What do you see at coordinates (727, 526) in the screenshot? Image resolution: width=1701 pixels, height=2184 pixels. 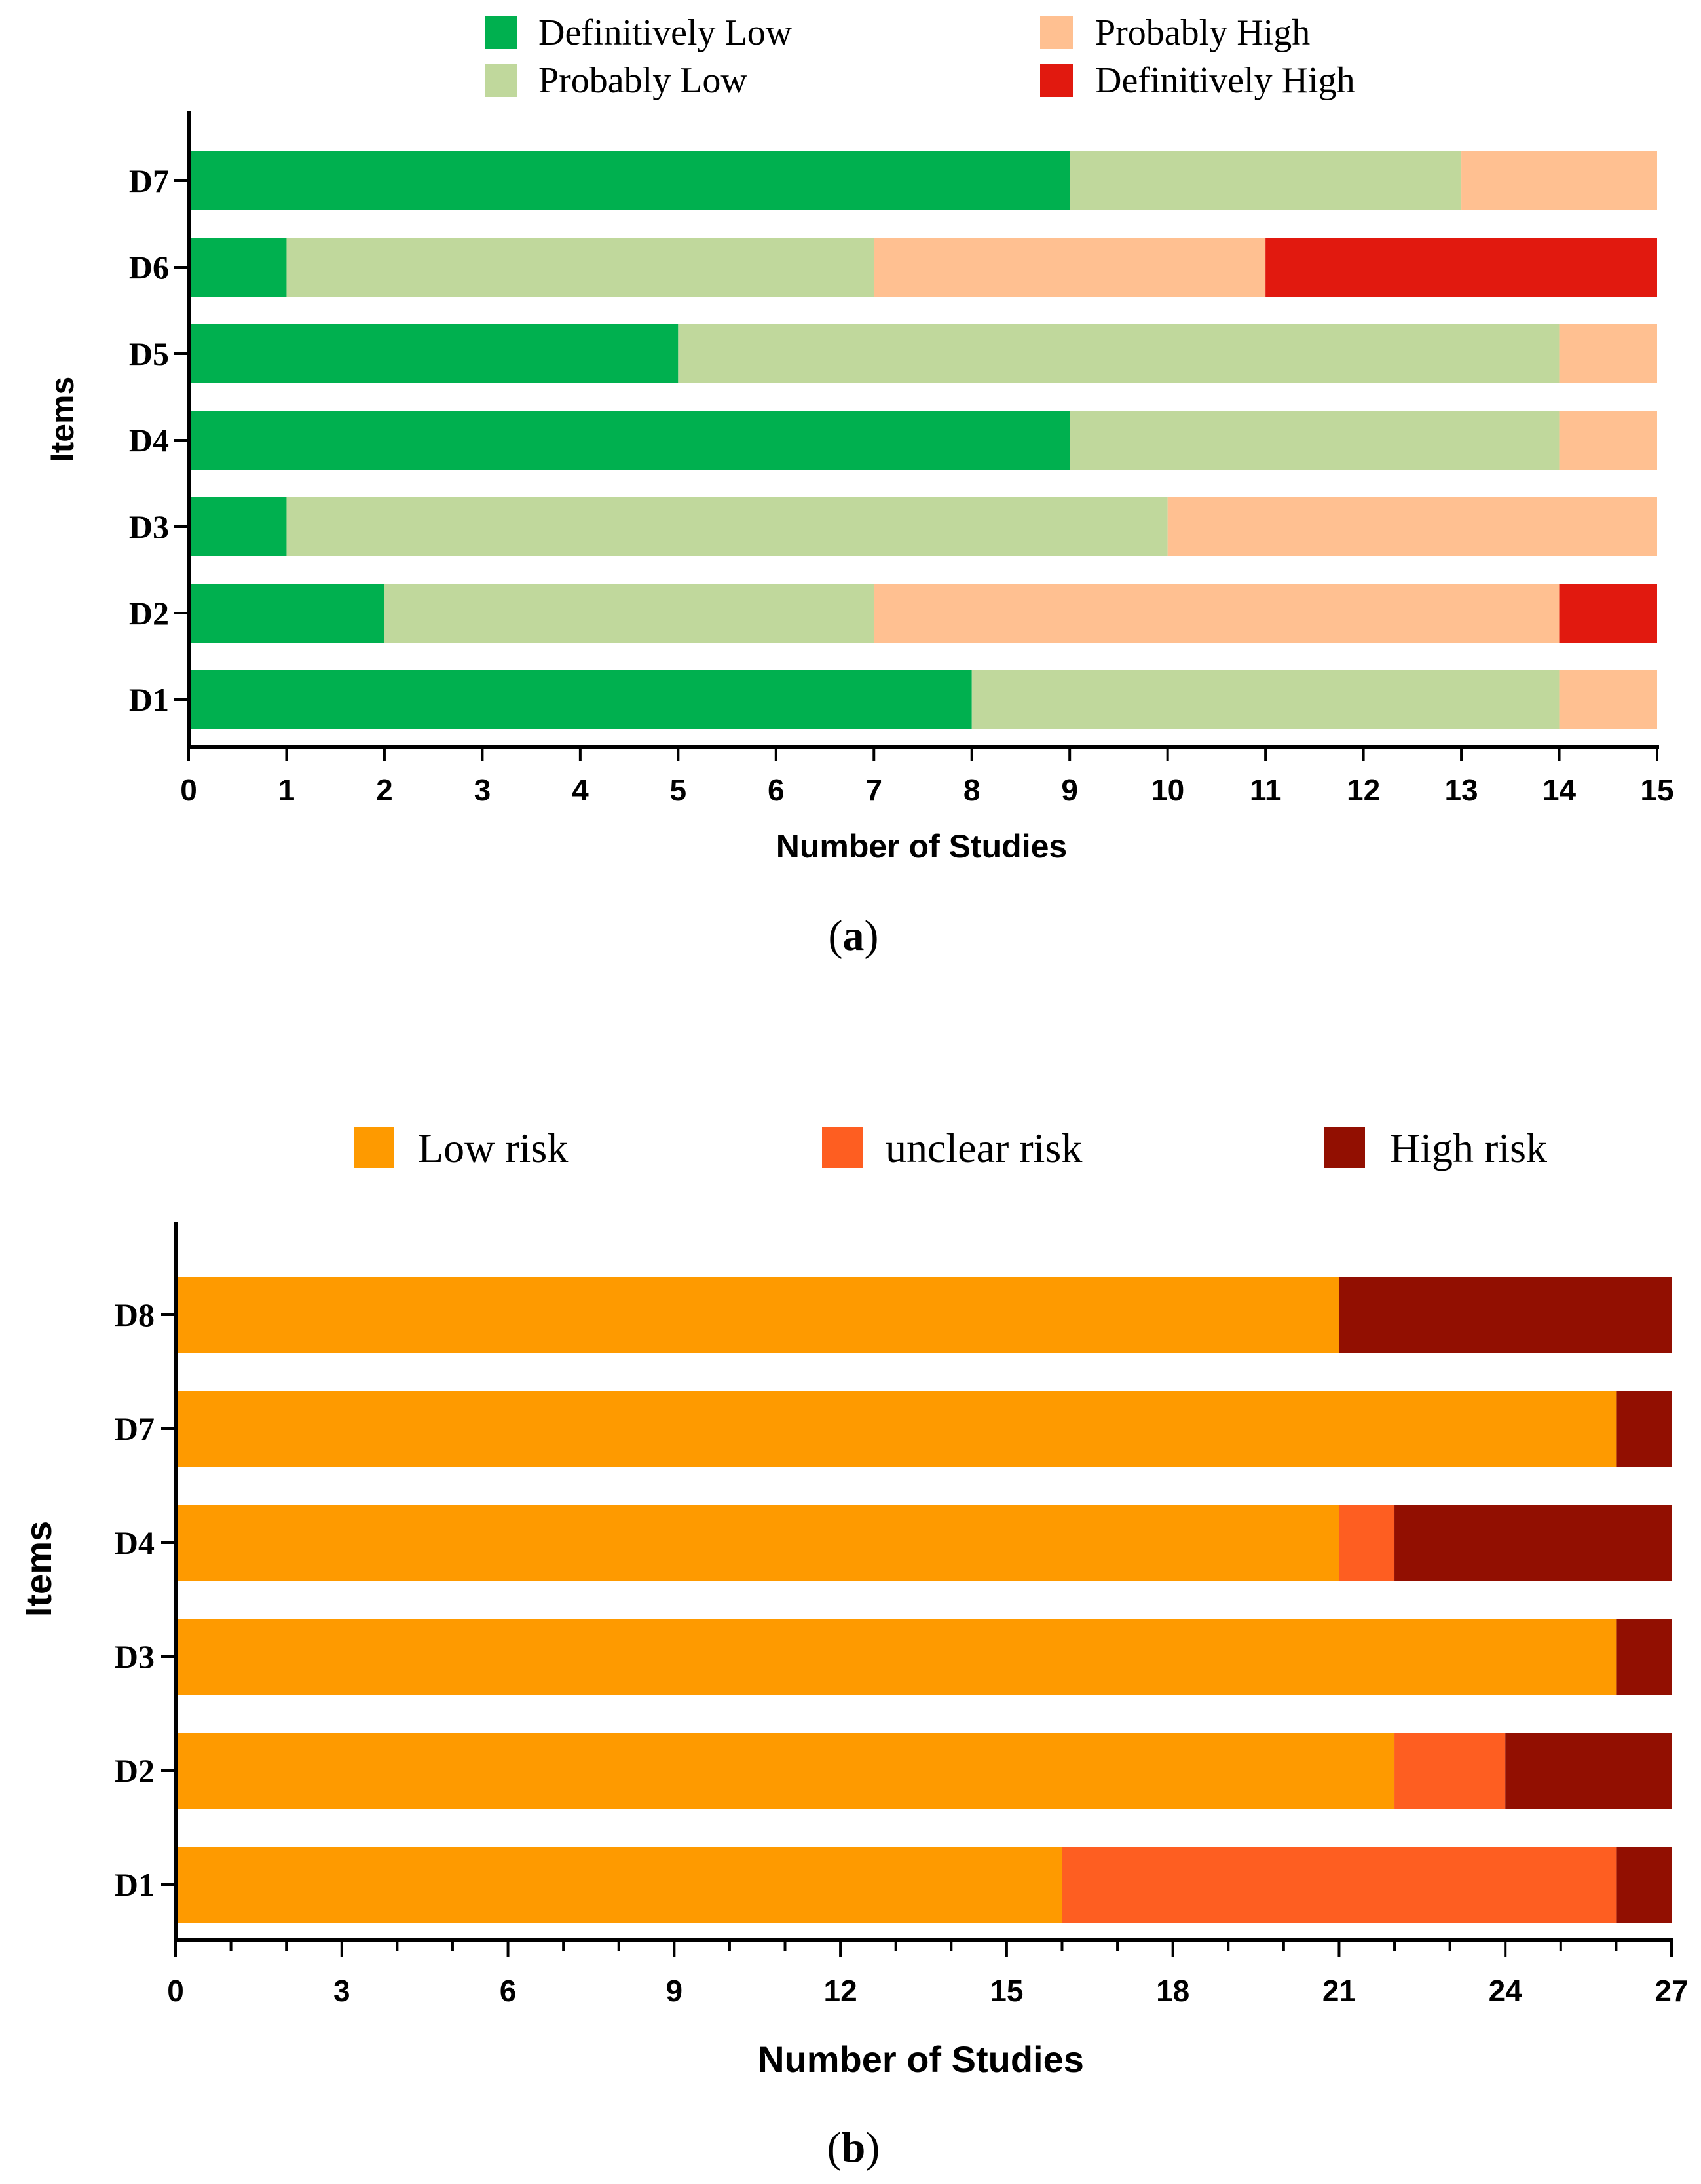 I see `bar-a-d3-probably-low` at bounding box center [727, 526].